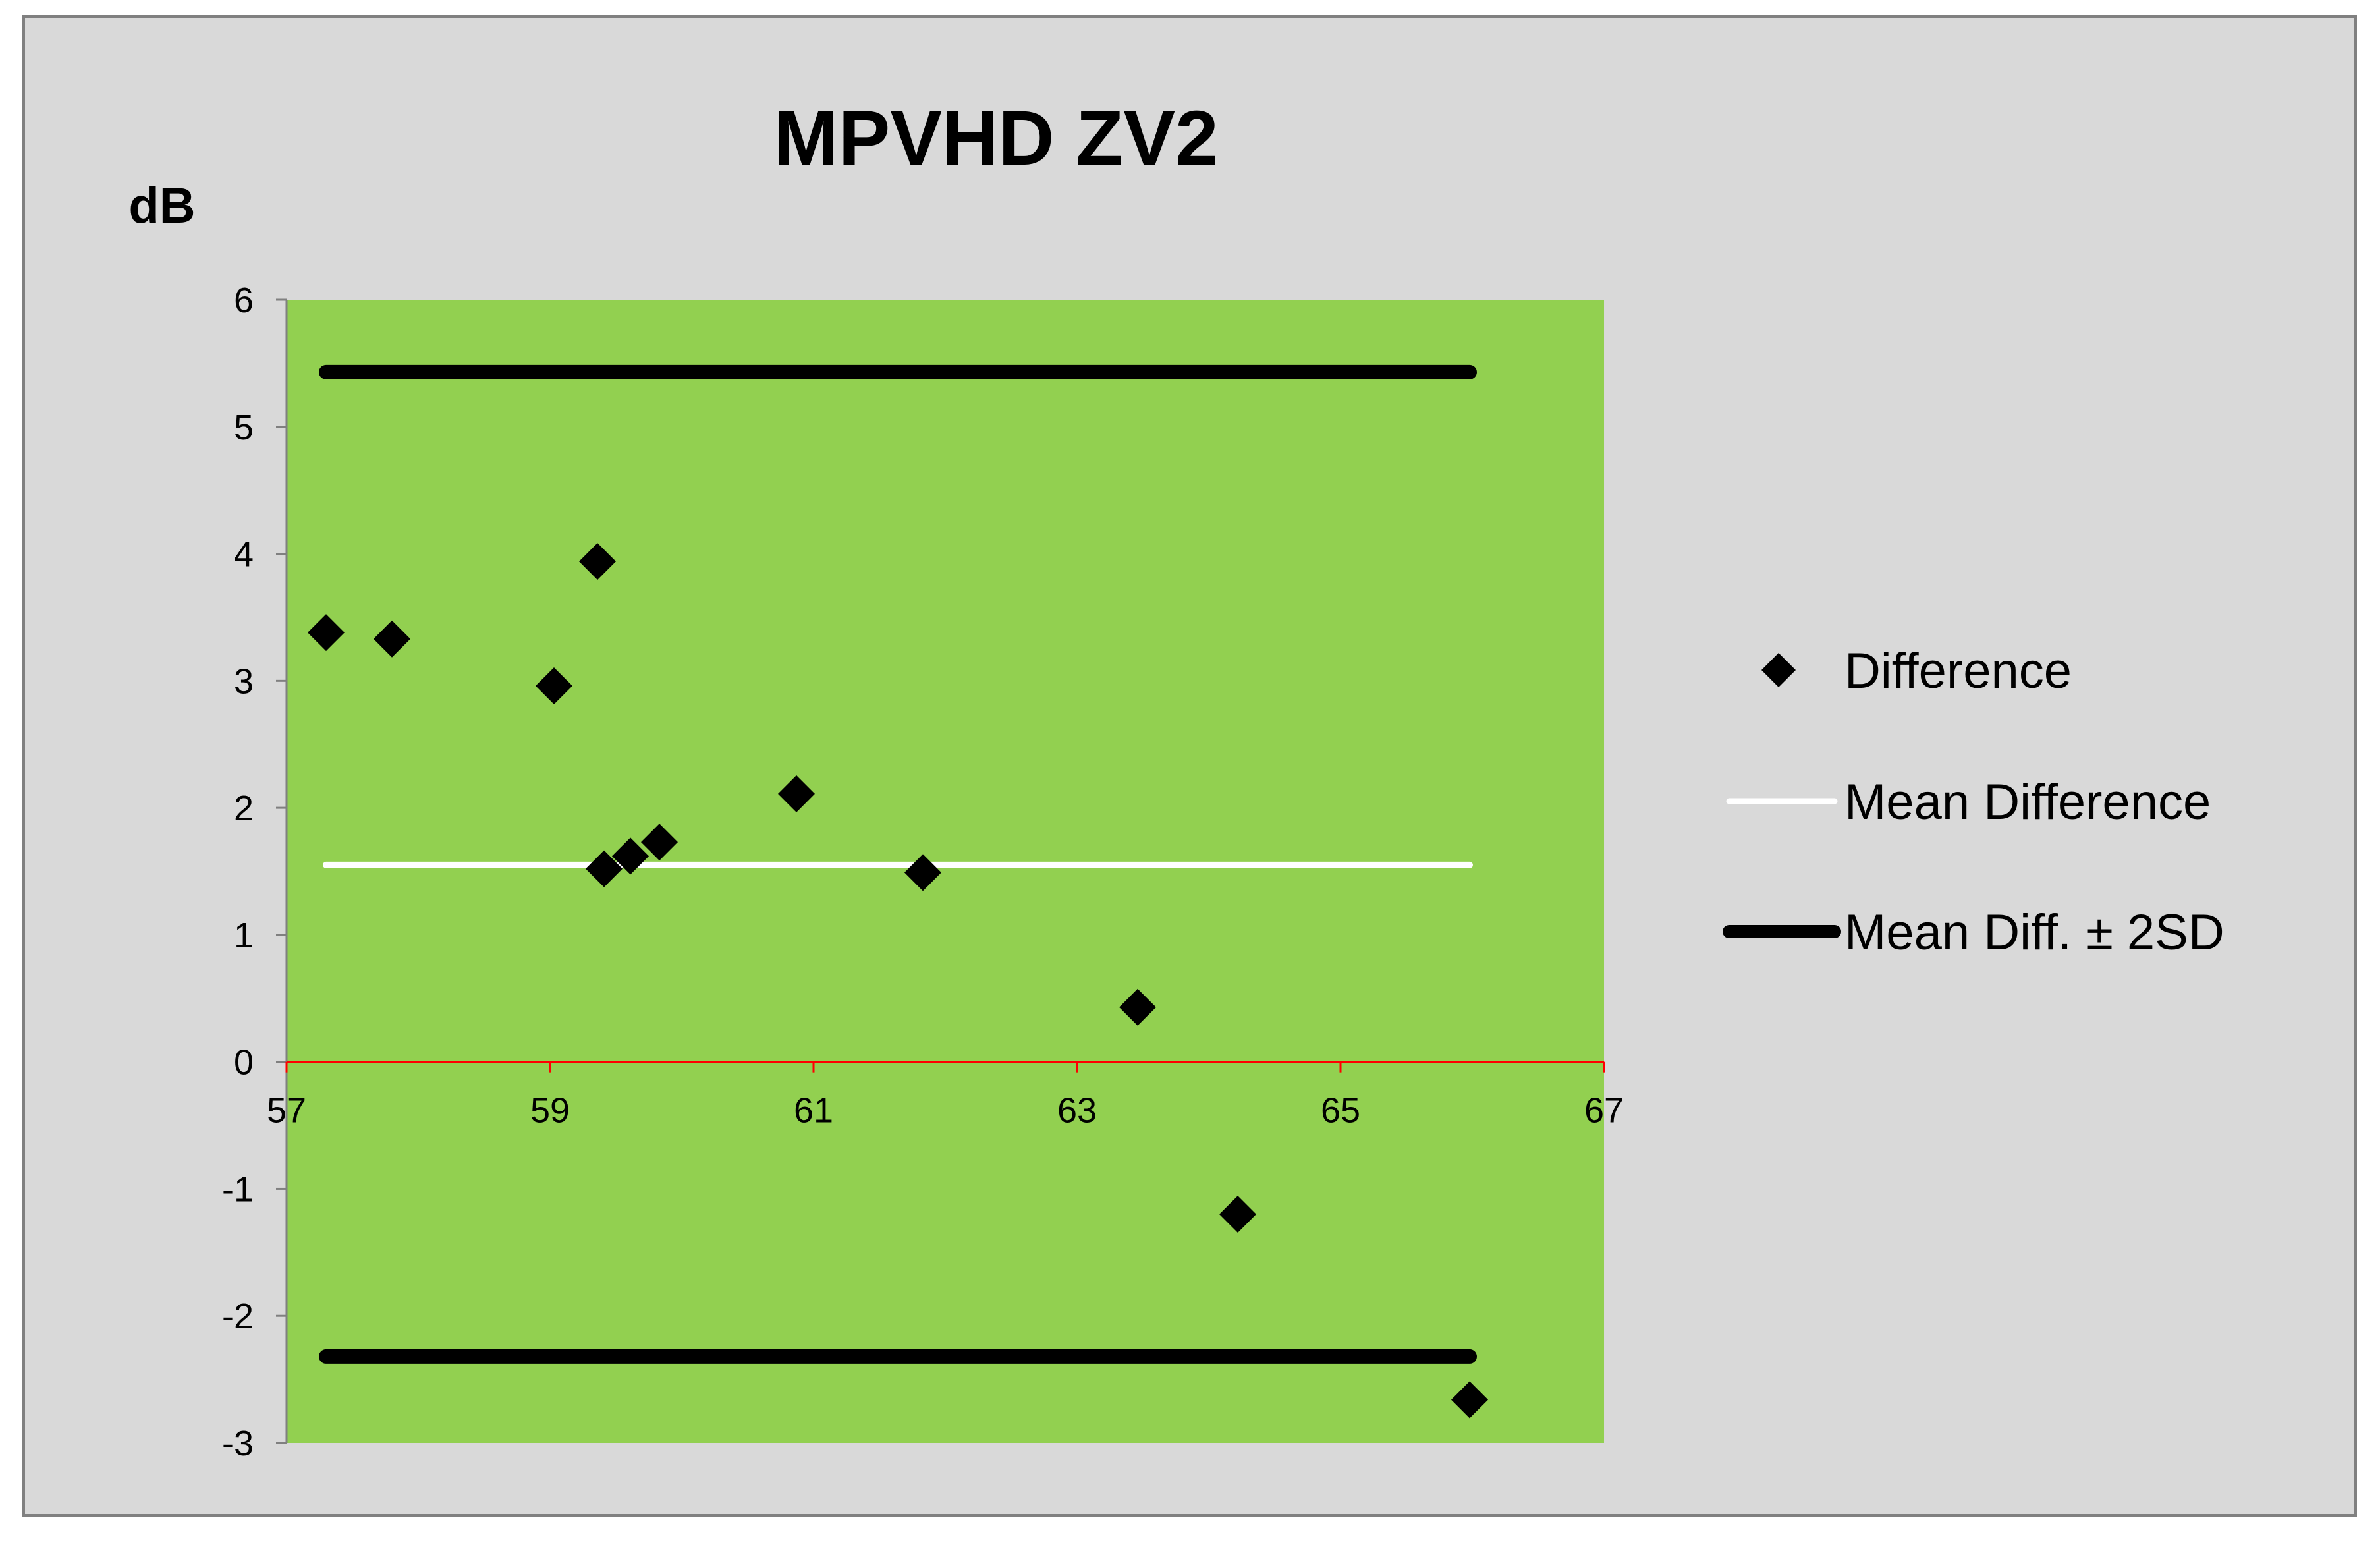 The image size is (2380, 1545). What do you see at coordinates (244, 427) in the screenshot?
I see `y-tick-label: 5` at bounding box center [244, 427].